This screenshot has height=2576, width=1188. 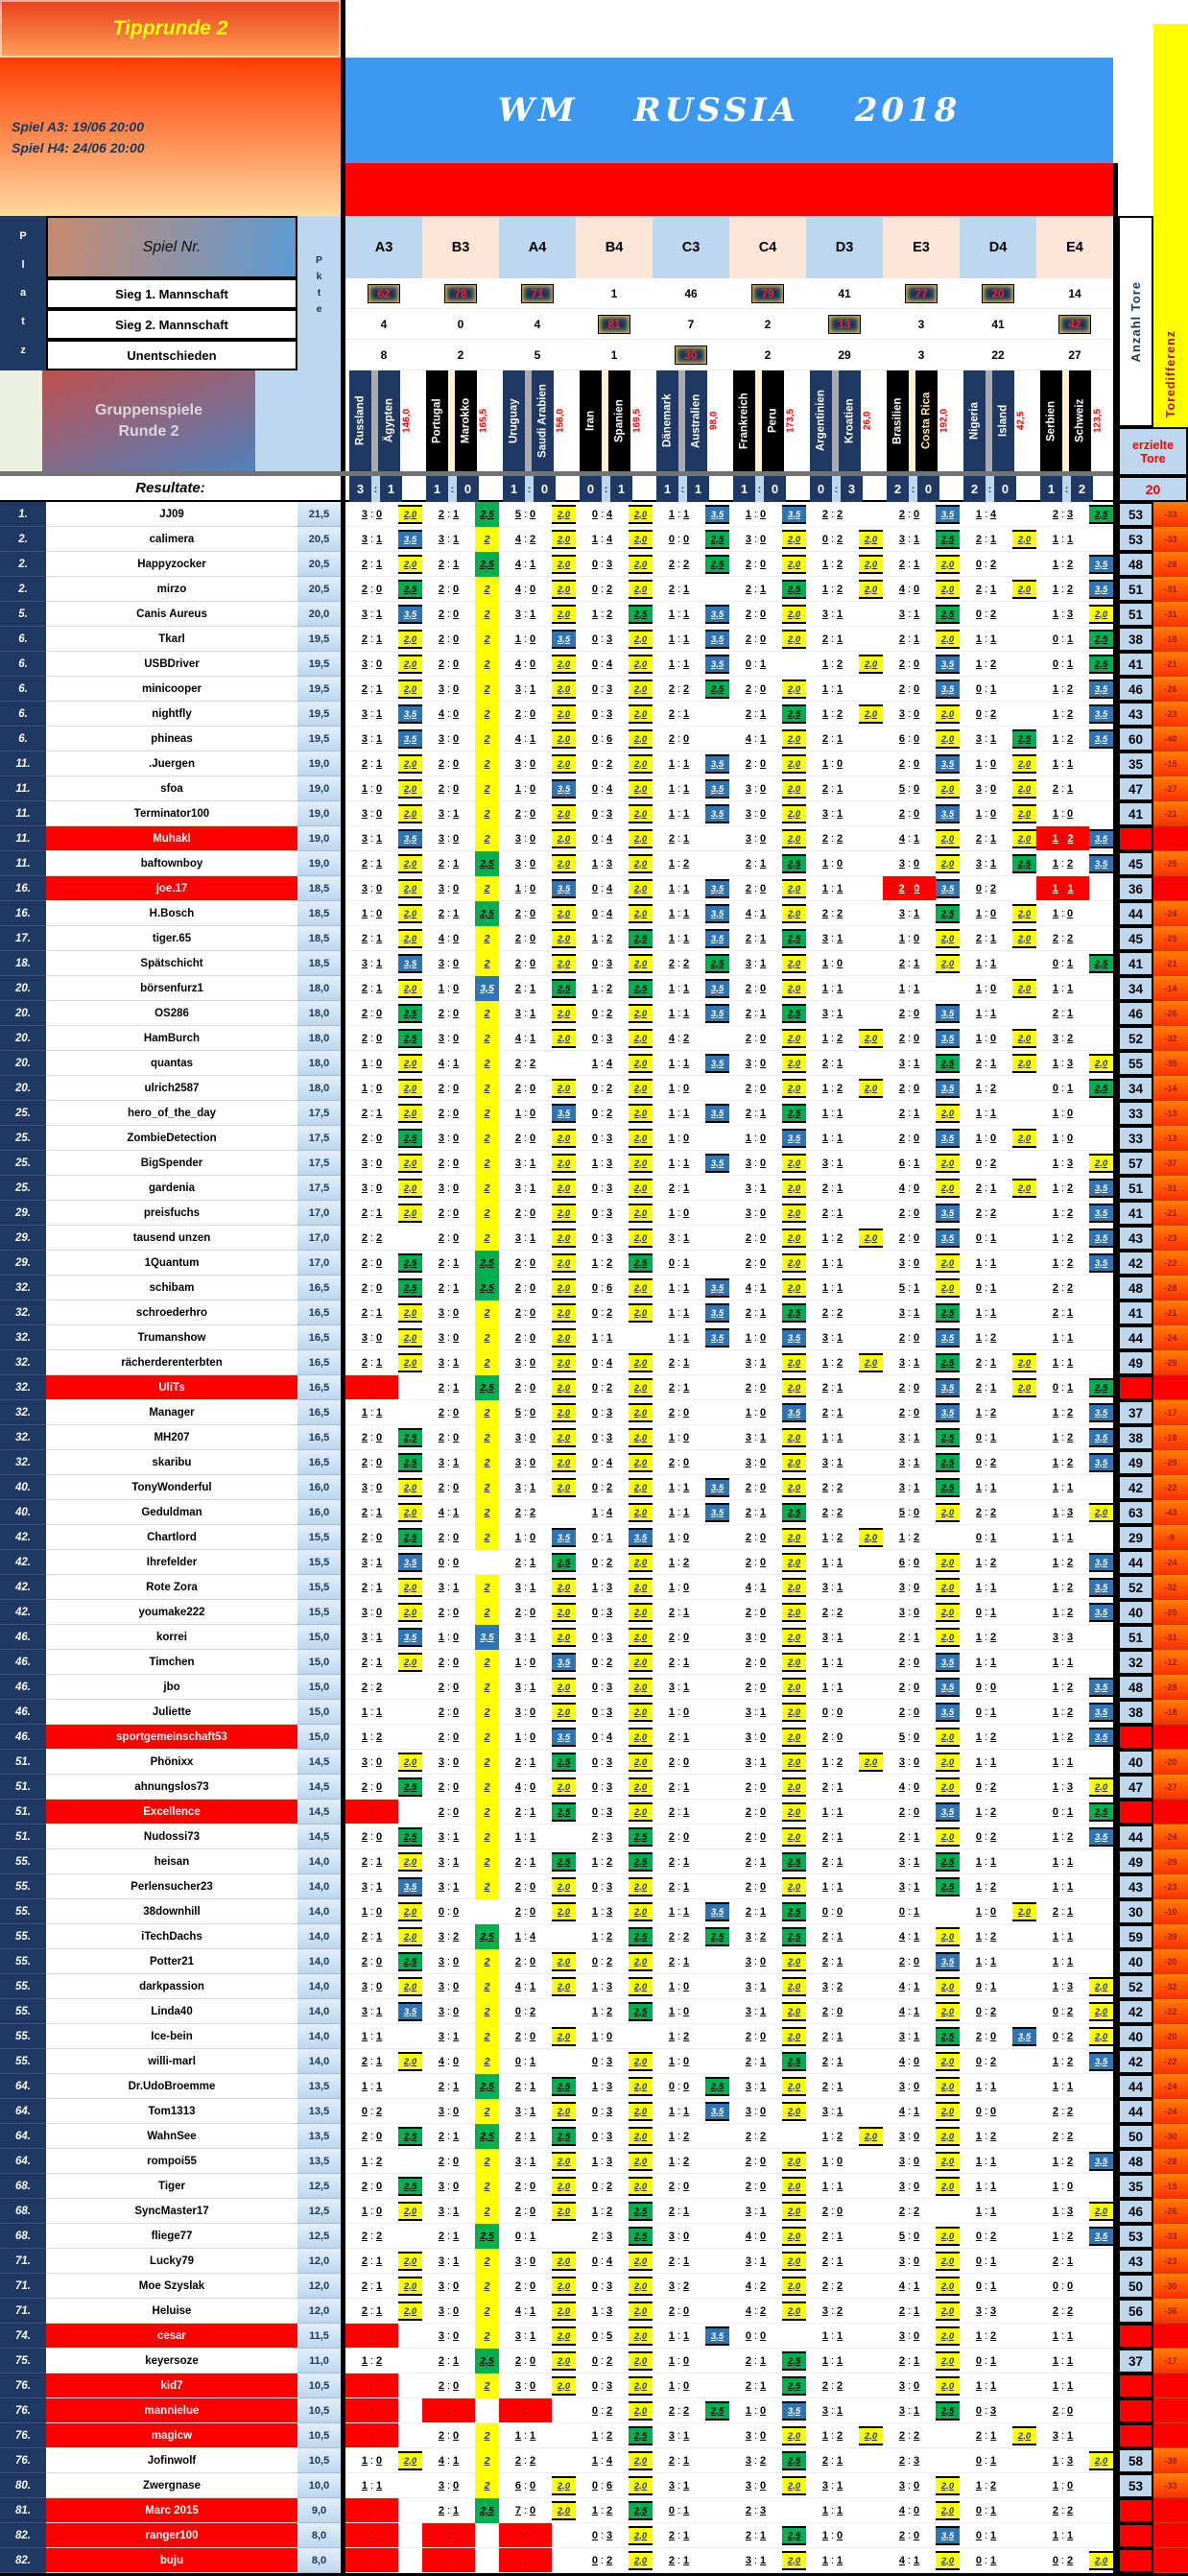 What do you see at coordinates (755, 1936) in the screenshot?
I see `tip-cell: 3:2` at bounding box center [755, 1936].